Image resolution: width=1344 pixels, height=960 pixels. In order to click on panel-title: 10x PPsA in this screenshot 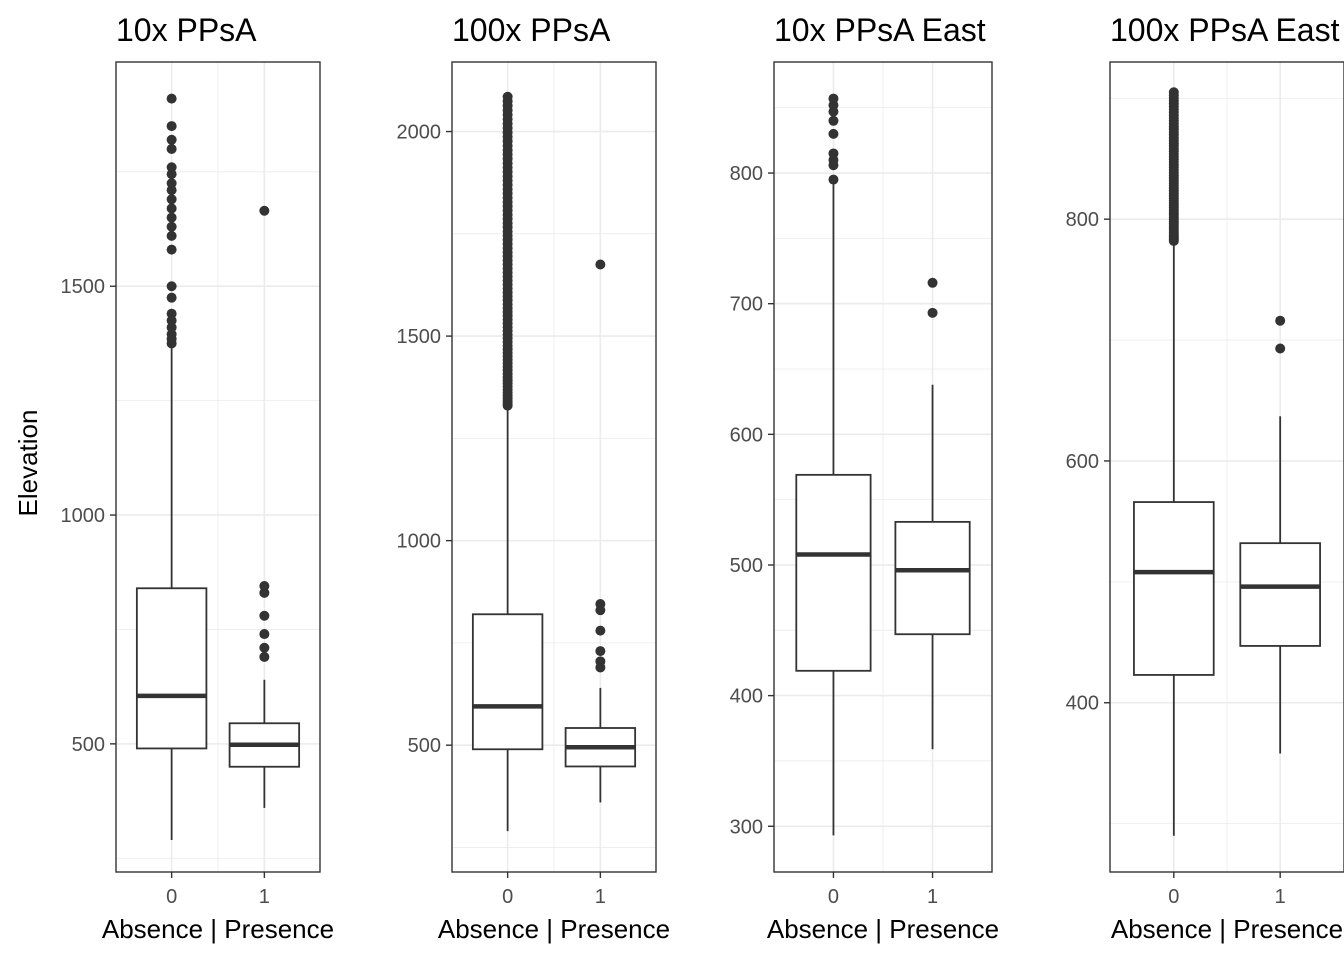, I will do `click(186, 30)`.